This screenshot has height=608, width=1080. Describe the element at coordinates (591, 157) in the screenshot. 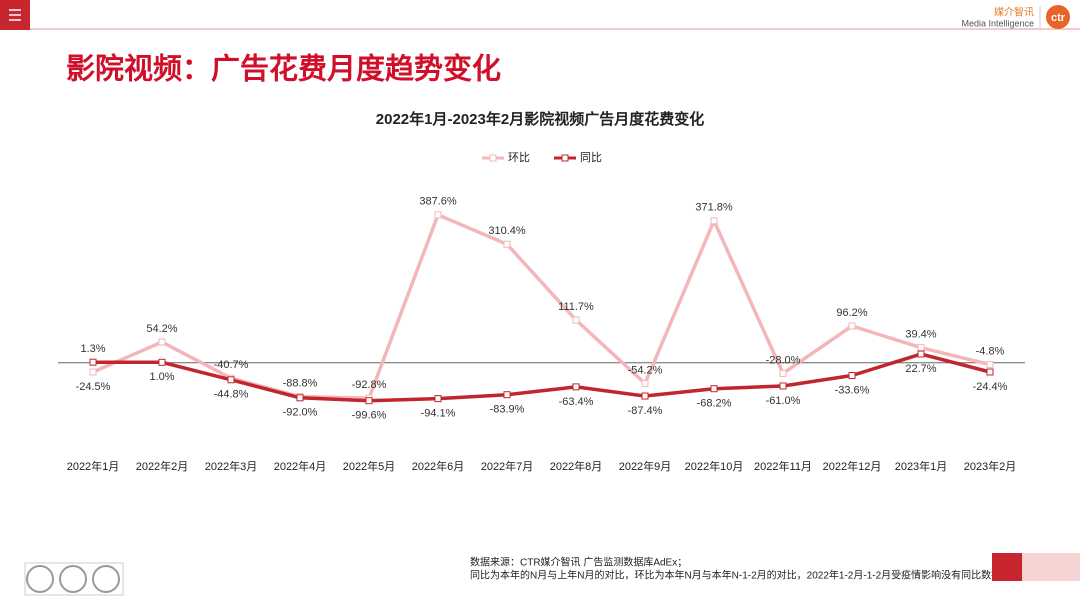

I see `legend-label: 同比` at that location.